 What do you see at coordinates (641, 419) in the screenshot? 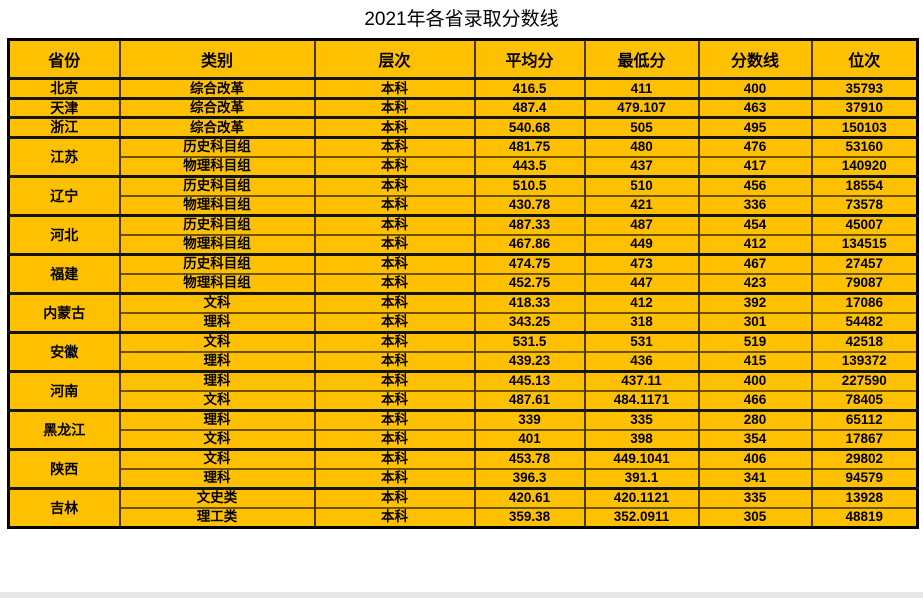
I see `min-score-cell: 335` at bounding box center [641, 419].